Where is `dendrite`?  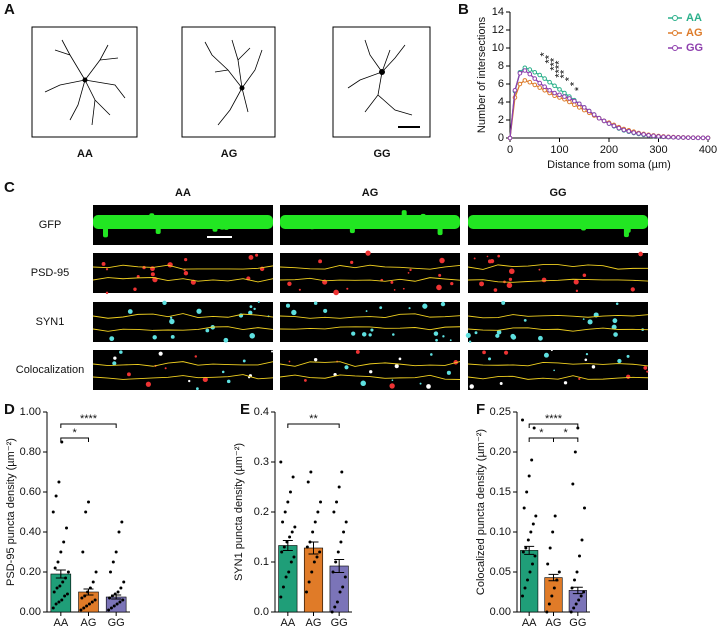 dendrite is located at coordinates (558, 222).